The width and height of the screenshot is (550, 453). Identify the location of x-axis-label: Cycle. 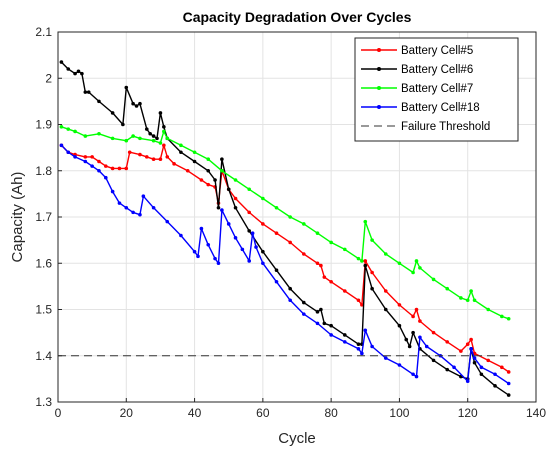
(297, 438).